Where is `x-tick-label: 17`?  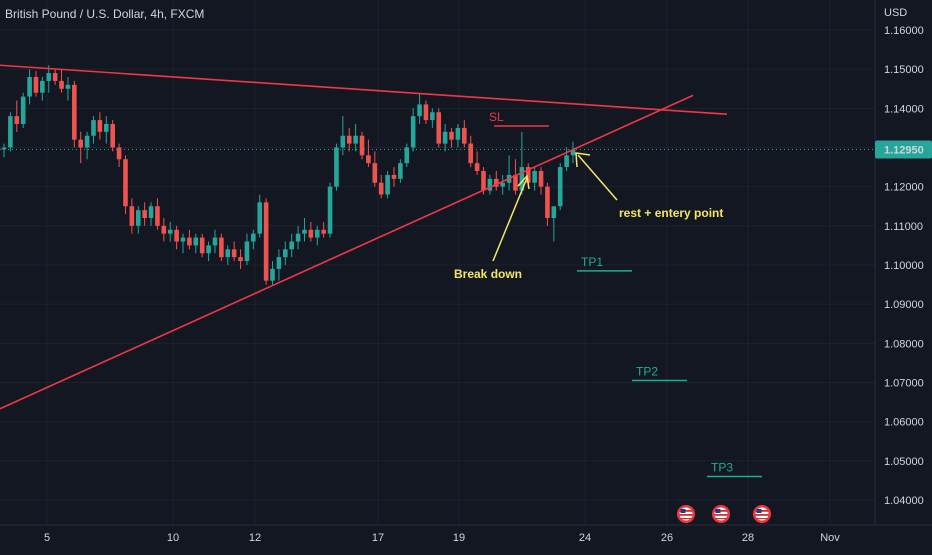 x-tick-label: 17 is located at coordinates (378, 538).